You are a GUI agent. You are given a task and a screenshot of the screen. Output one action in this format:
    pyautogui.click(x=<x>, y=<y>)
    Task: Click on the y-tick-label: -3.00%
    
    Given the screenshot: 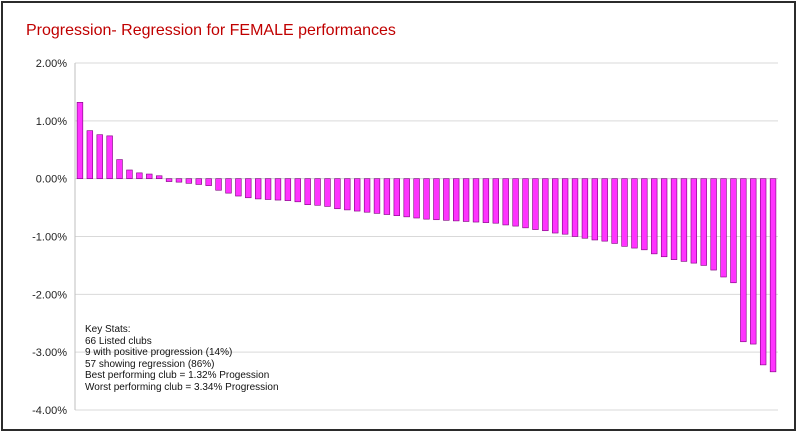 What is the action you would take?
    pyautogui.click(x=49, y=353)
    